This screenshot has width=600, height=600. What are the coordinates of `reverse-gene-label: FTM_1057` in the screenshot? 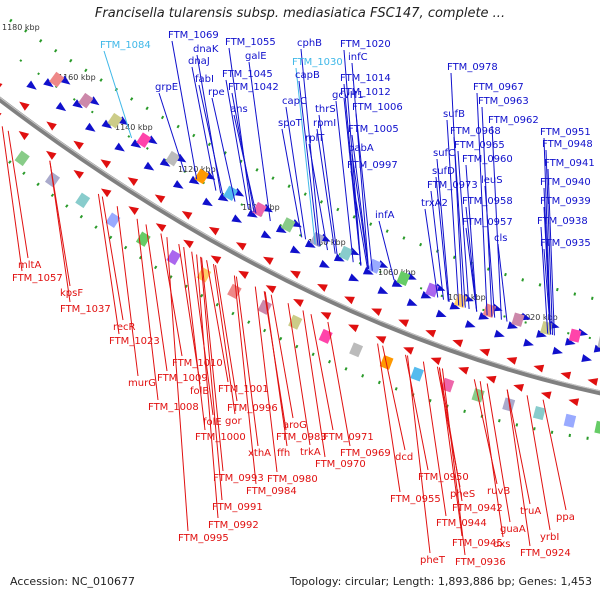 It's located at (37, 278).